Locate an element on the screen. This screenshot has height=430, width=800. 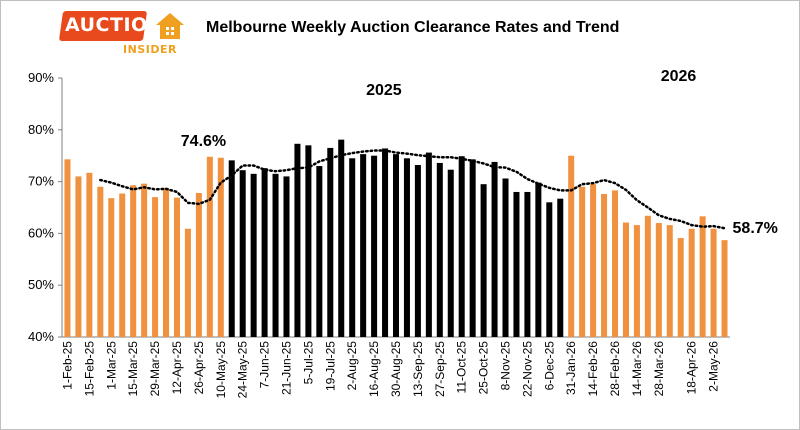
x-tick-label: 1-Mar-25 is located at coordinates (111, 365).